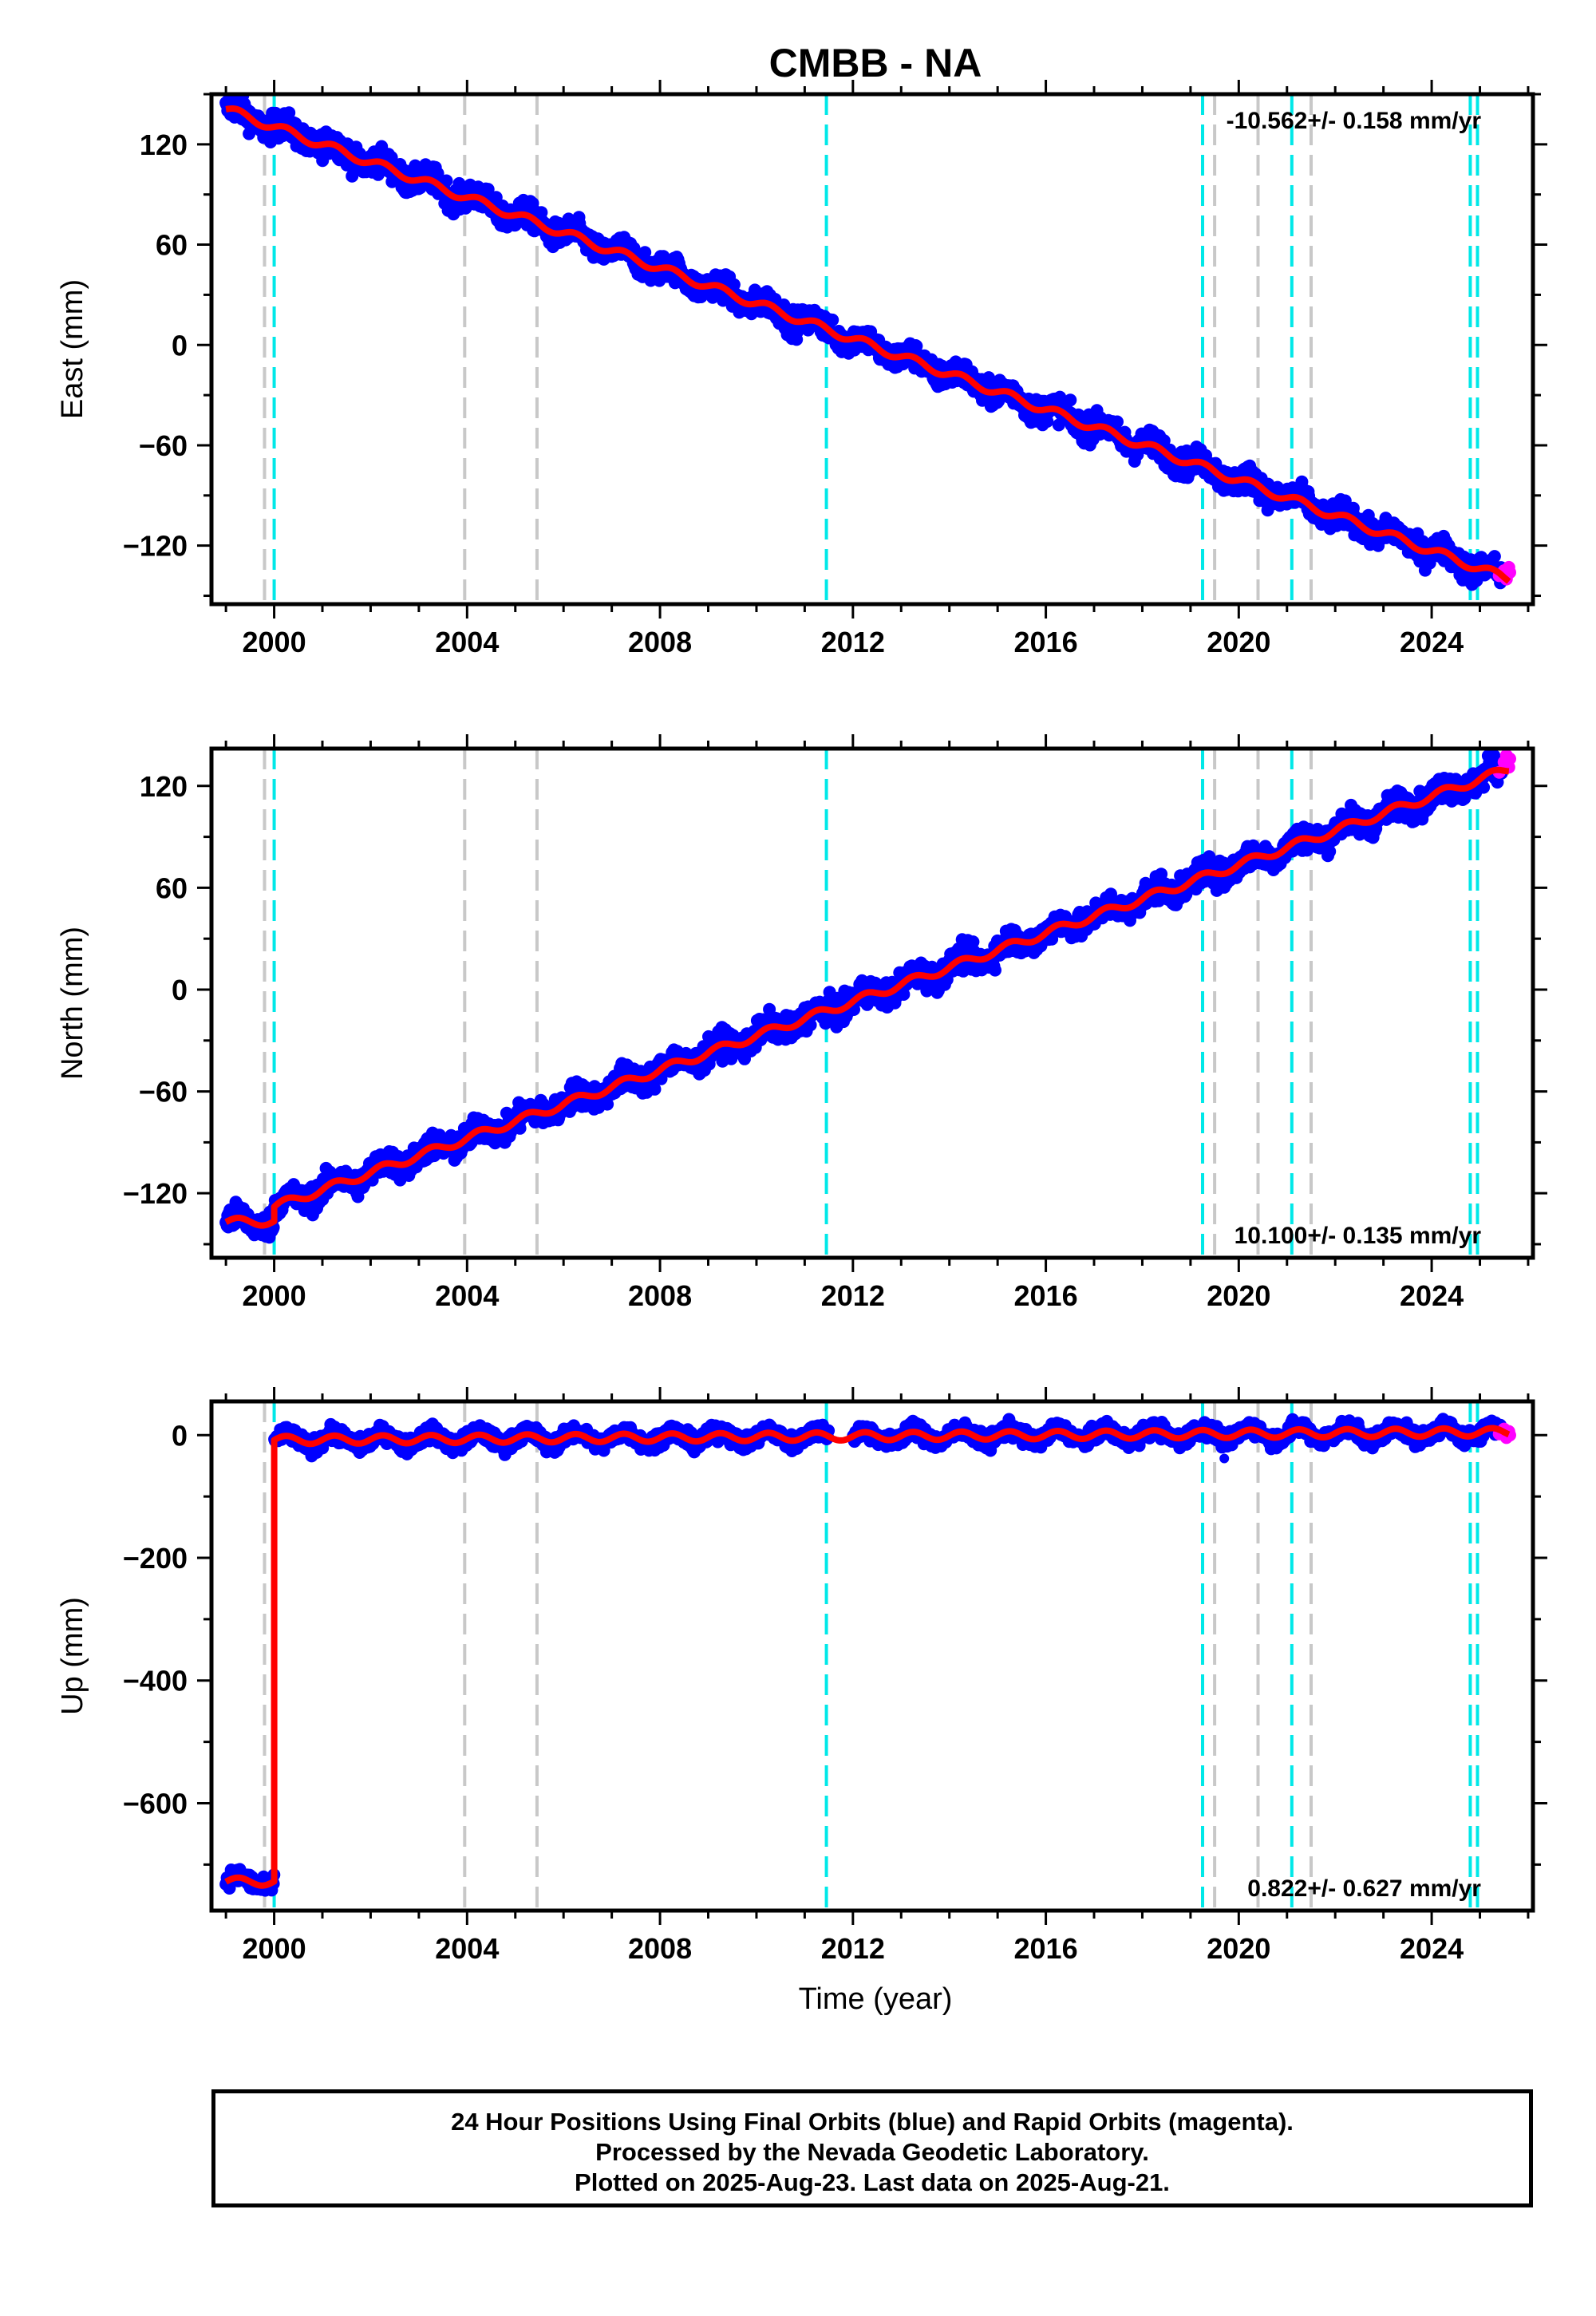 This screenshot has height=2316, width=1596. What do you see at coordinates (1509, 758) in the screenshot?
I see `rapid-orbit-point` at bounding box center [1509, 758].